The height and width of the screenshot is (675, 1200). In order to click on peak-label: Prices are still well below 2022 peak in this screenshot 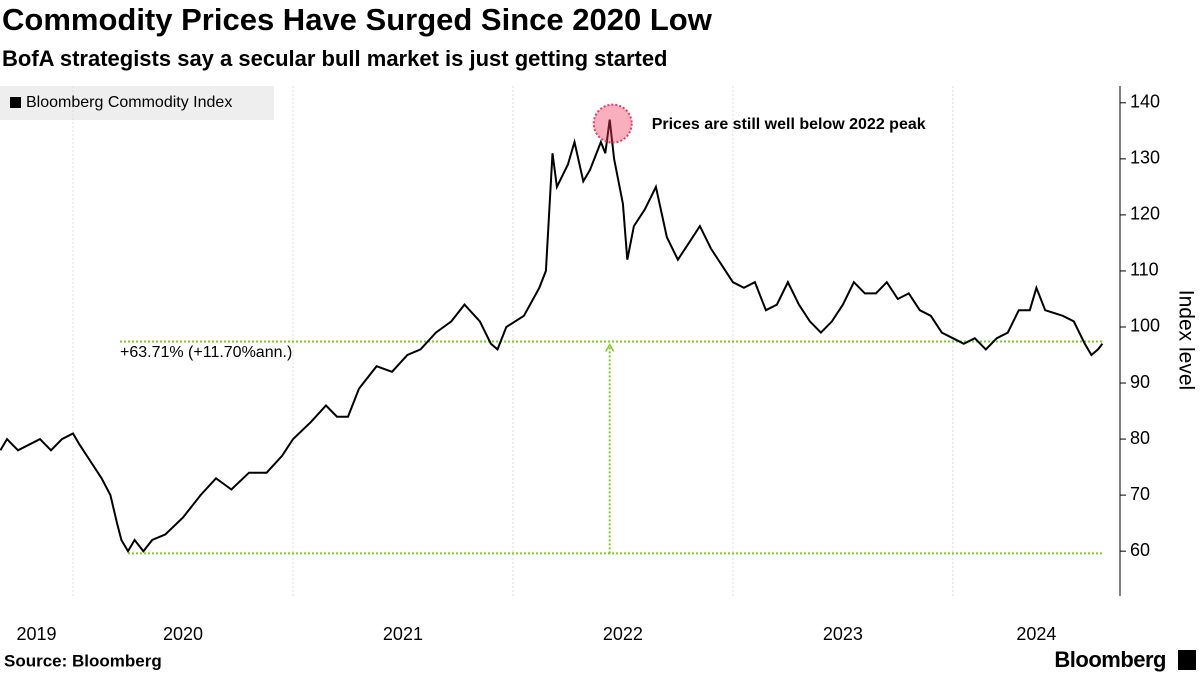, I will do `click(789, 124)`.